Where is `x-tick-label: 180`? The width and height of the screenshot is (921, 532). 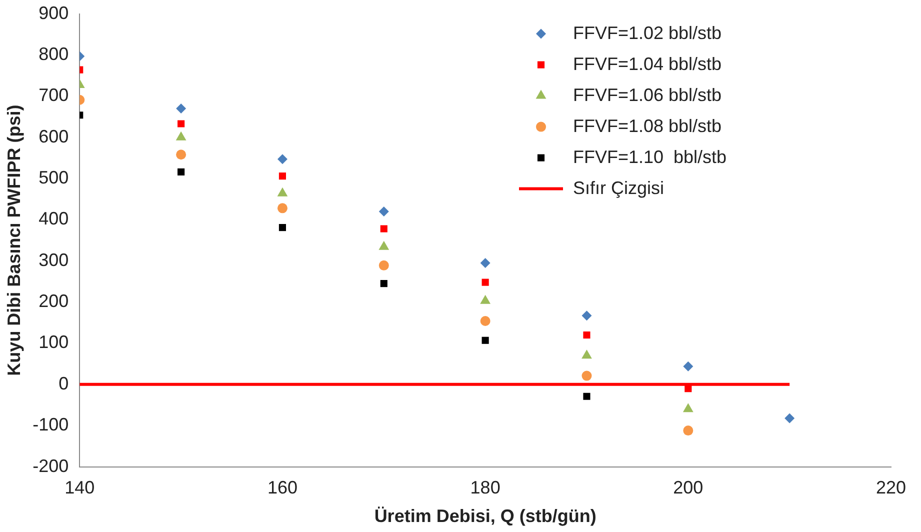 x-tick-label: 180 is located at coordinates (485, 488).